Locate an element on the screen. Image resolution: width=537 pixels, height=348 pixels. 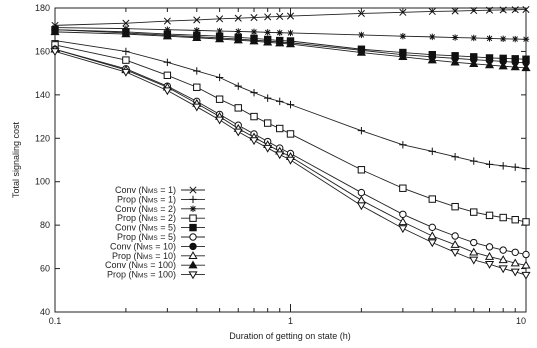
legend-label: Conv (NMS = 5) is located at coordinates (145, 228).